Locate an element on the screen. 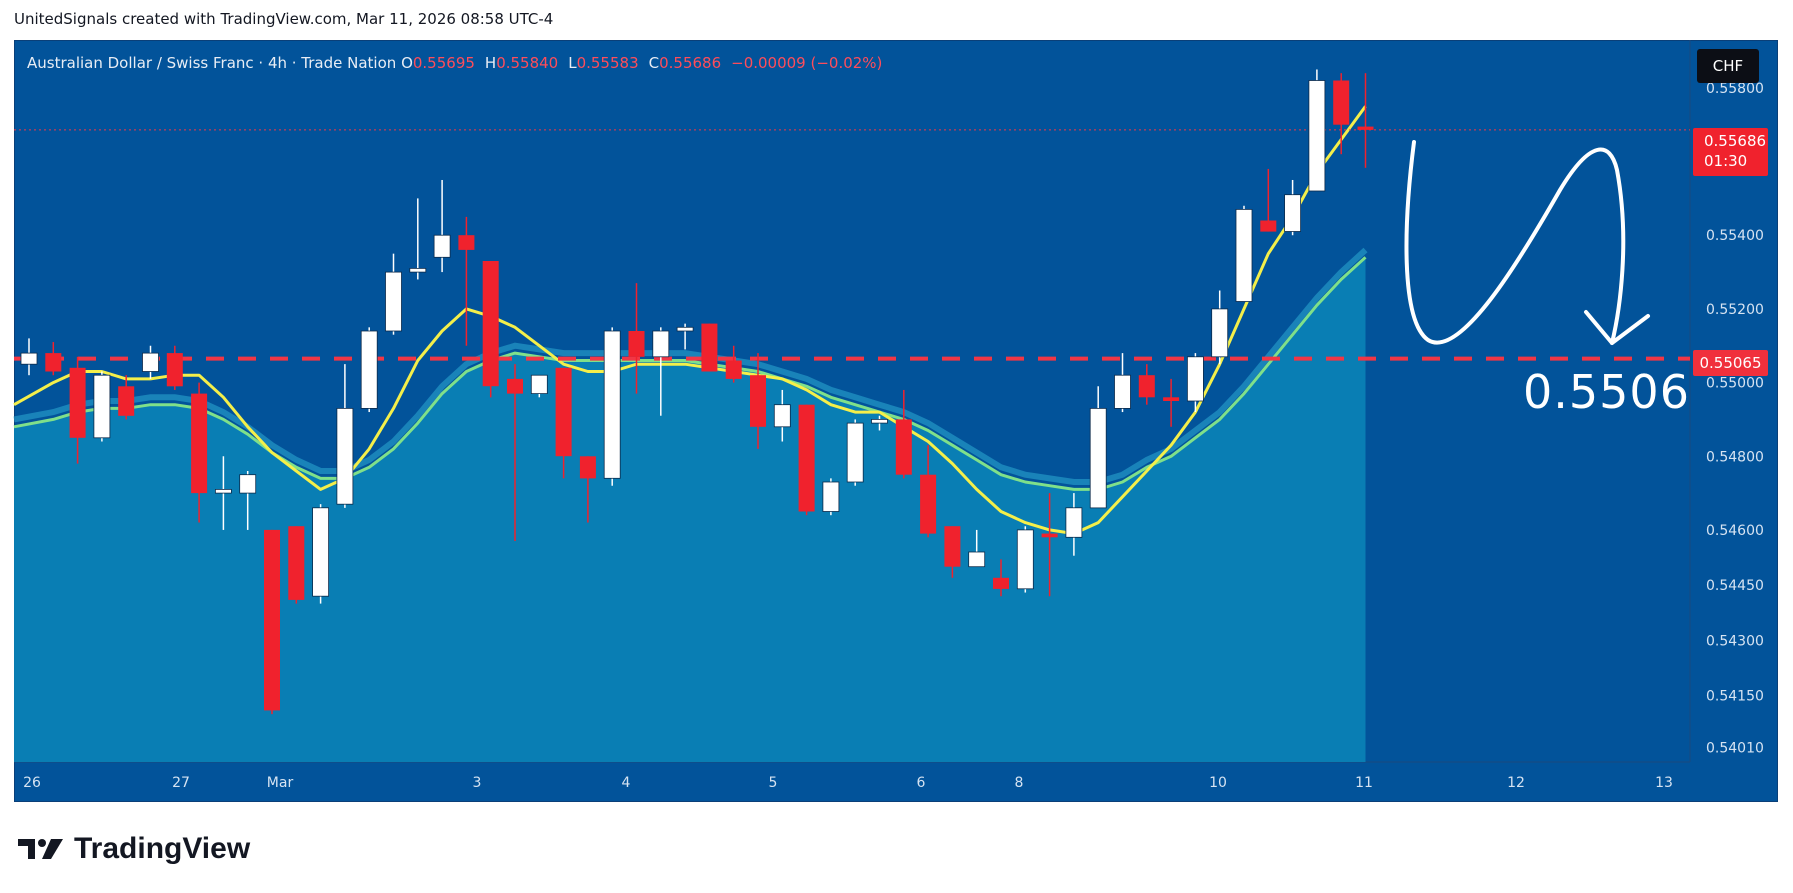 This screenshot has height=893, width=1793. x-tick-label: 3 is located at coordinates (477, 783).